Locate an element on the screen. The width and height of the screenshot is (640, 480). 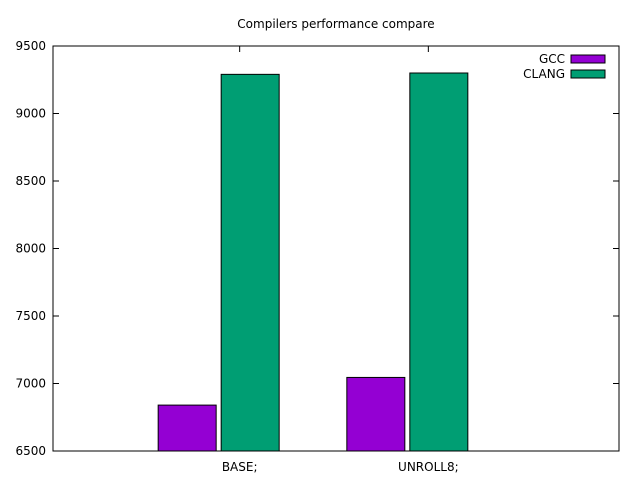
legend-label-gcc: GCC is located at coordinates (552, 59).